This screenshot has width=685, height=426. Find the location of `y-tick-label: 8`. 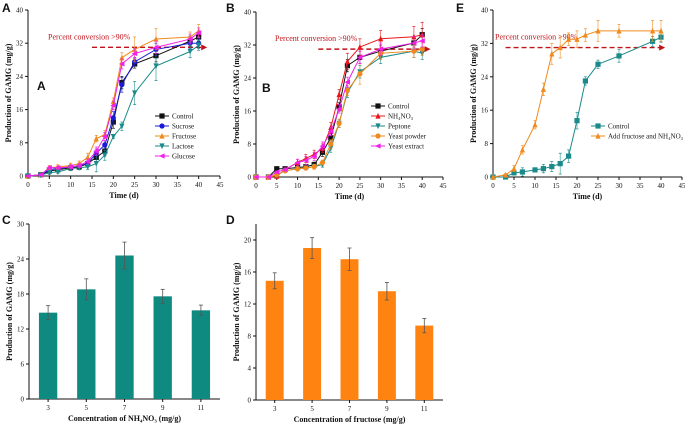

y-tick-label: 8 is located at coordinates (250, 337).